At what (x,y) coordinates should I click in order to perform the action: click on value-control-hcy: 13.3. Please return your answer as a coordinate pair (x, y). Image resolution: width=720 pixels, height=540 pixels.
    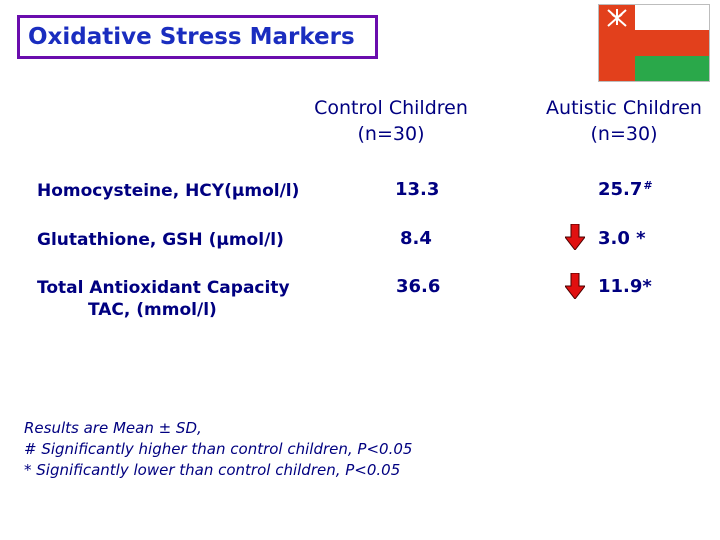
    Looking at the image, I should click on (417, 189).